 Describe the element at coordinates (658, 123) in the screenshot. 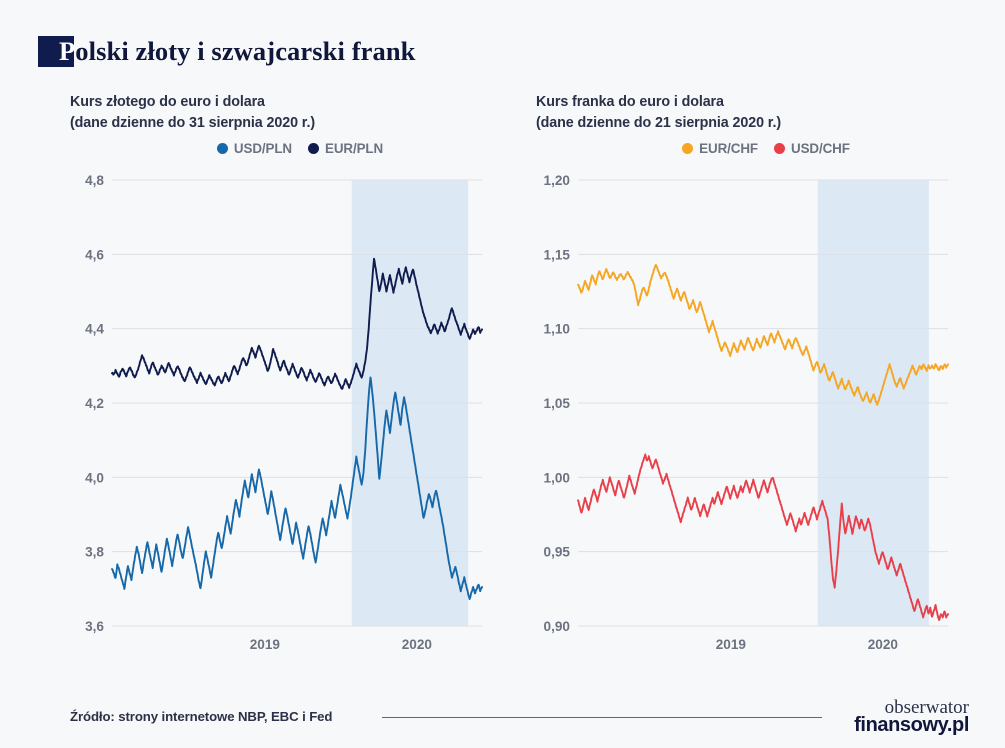

I see `panel-chf-subtitle: (dane dzienne do 21 sierpnia 2020 r.)` at that location.